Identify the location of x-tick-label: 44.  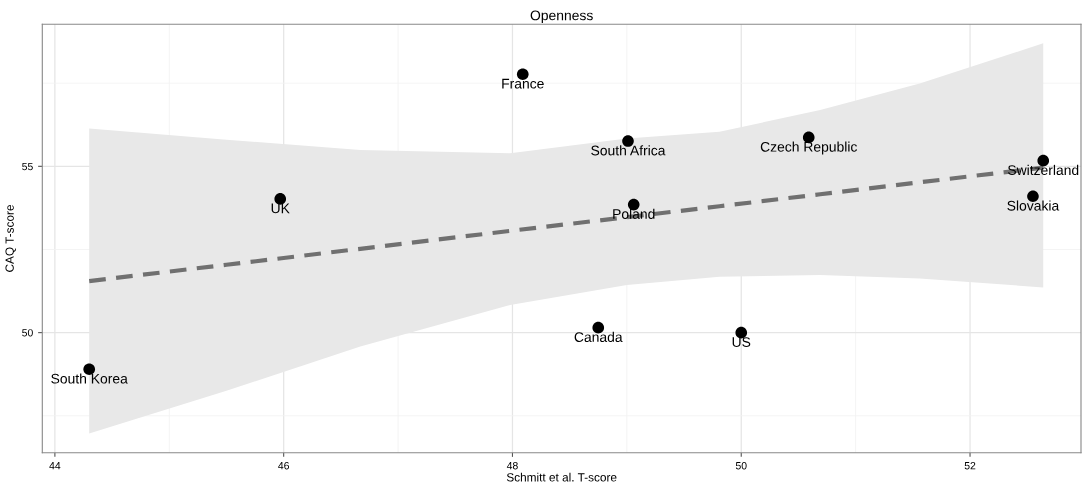
(55, 466).